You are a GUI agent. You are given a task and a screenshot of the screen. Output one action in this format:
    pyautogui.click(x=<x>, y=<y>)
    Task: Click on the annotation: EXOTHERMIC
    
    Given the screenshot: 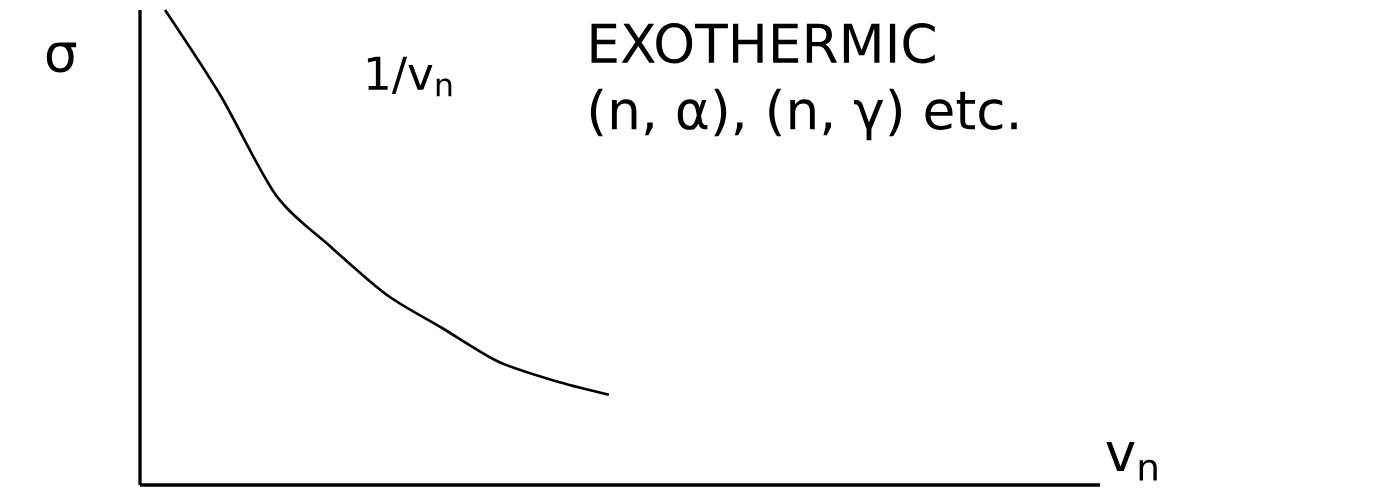 What is the action you would take?
    pyautogui.click(x=763, y=43)
    